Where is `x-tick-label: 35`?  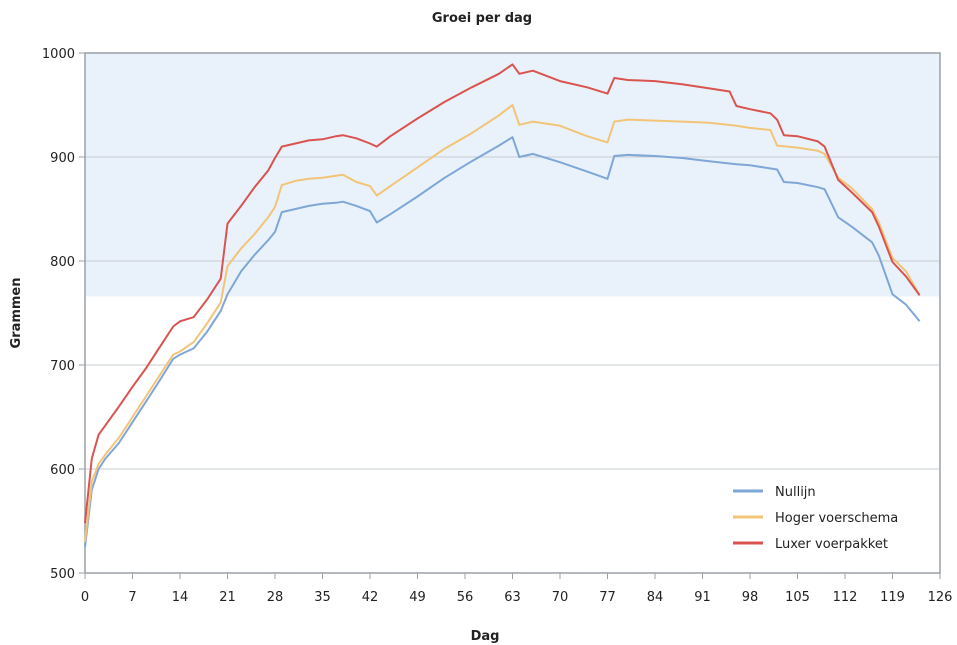
x-tick-label: 35 is located at coordinates (322, 597).